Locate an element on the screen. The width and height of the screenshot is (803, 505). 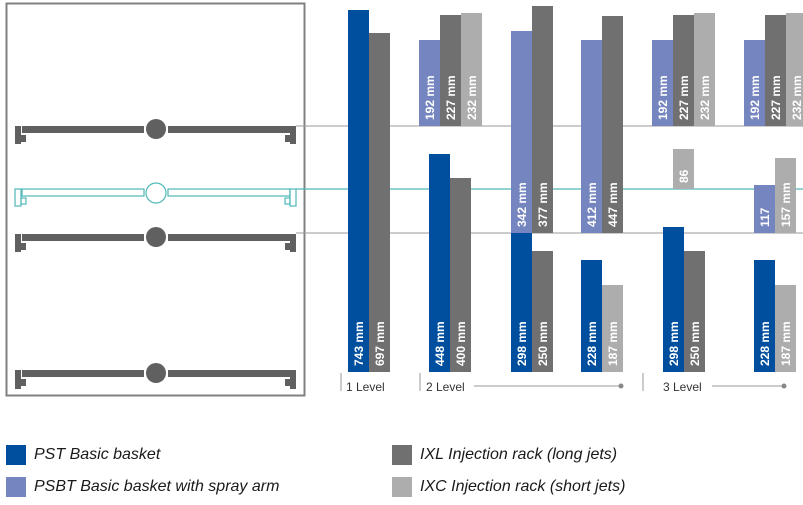
level-label-2: 2 Level is located at coordinates (445, 387).